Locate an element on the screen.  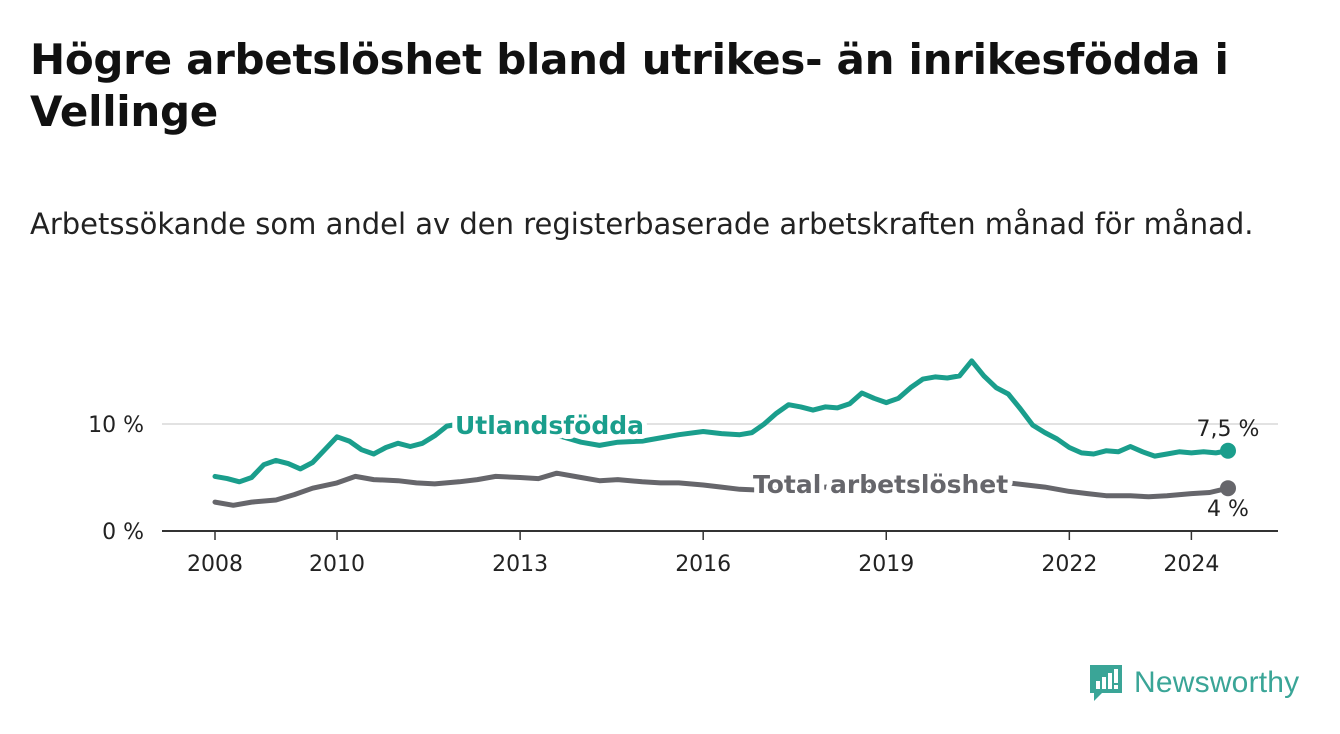
y-tick-label: 10 % is located at coordinates (116, 425).